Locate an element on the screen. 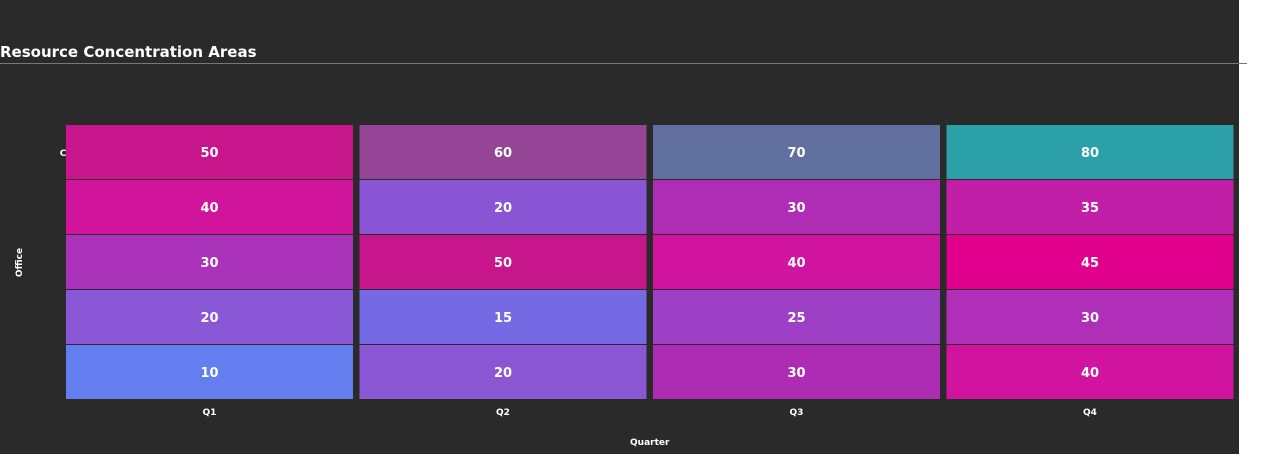  title-divider is located at coordinates (623, 63).